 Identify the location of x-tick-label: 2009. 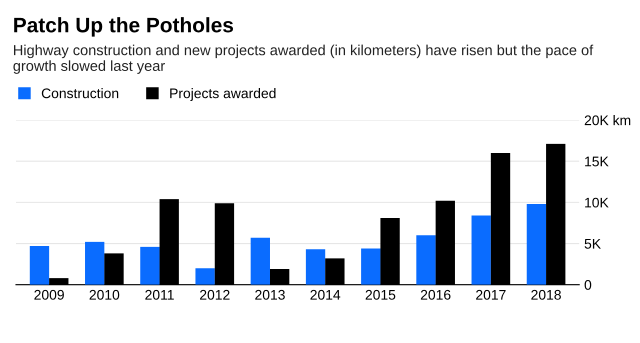
(49, 295).